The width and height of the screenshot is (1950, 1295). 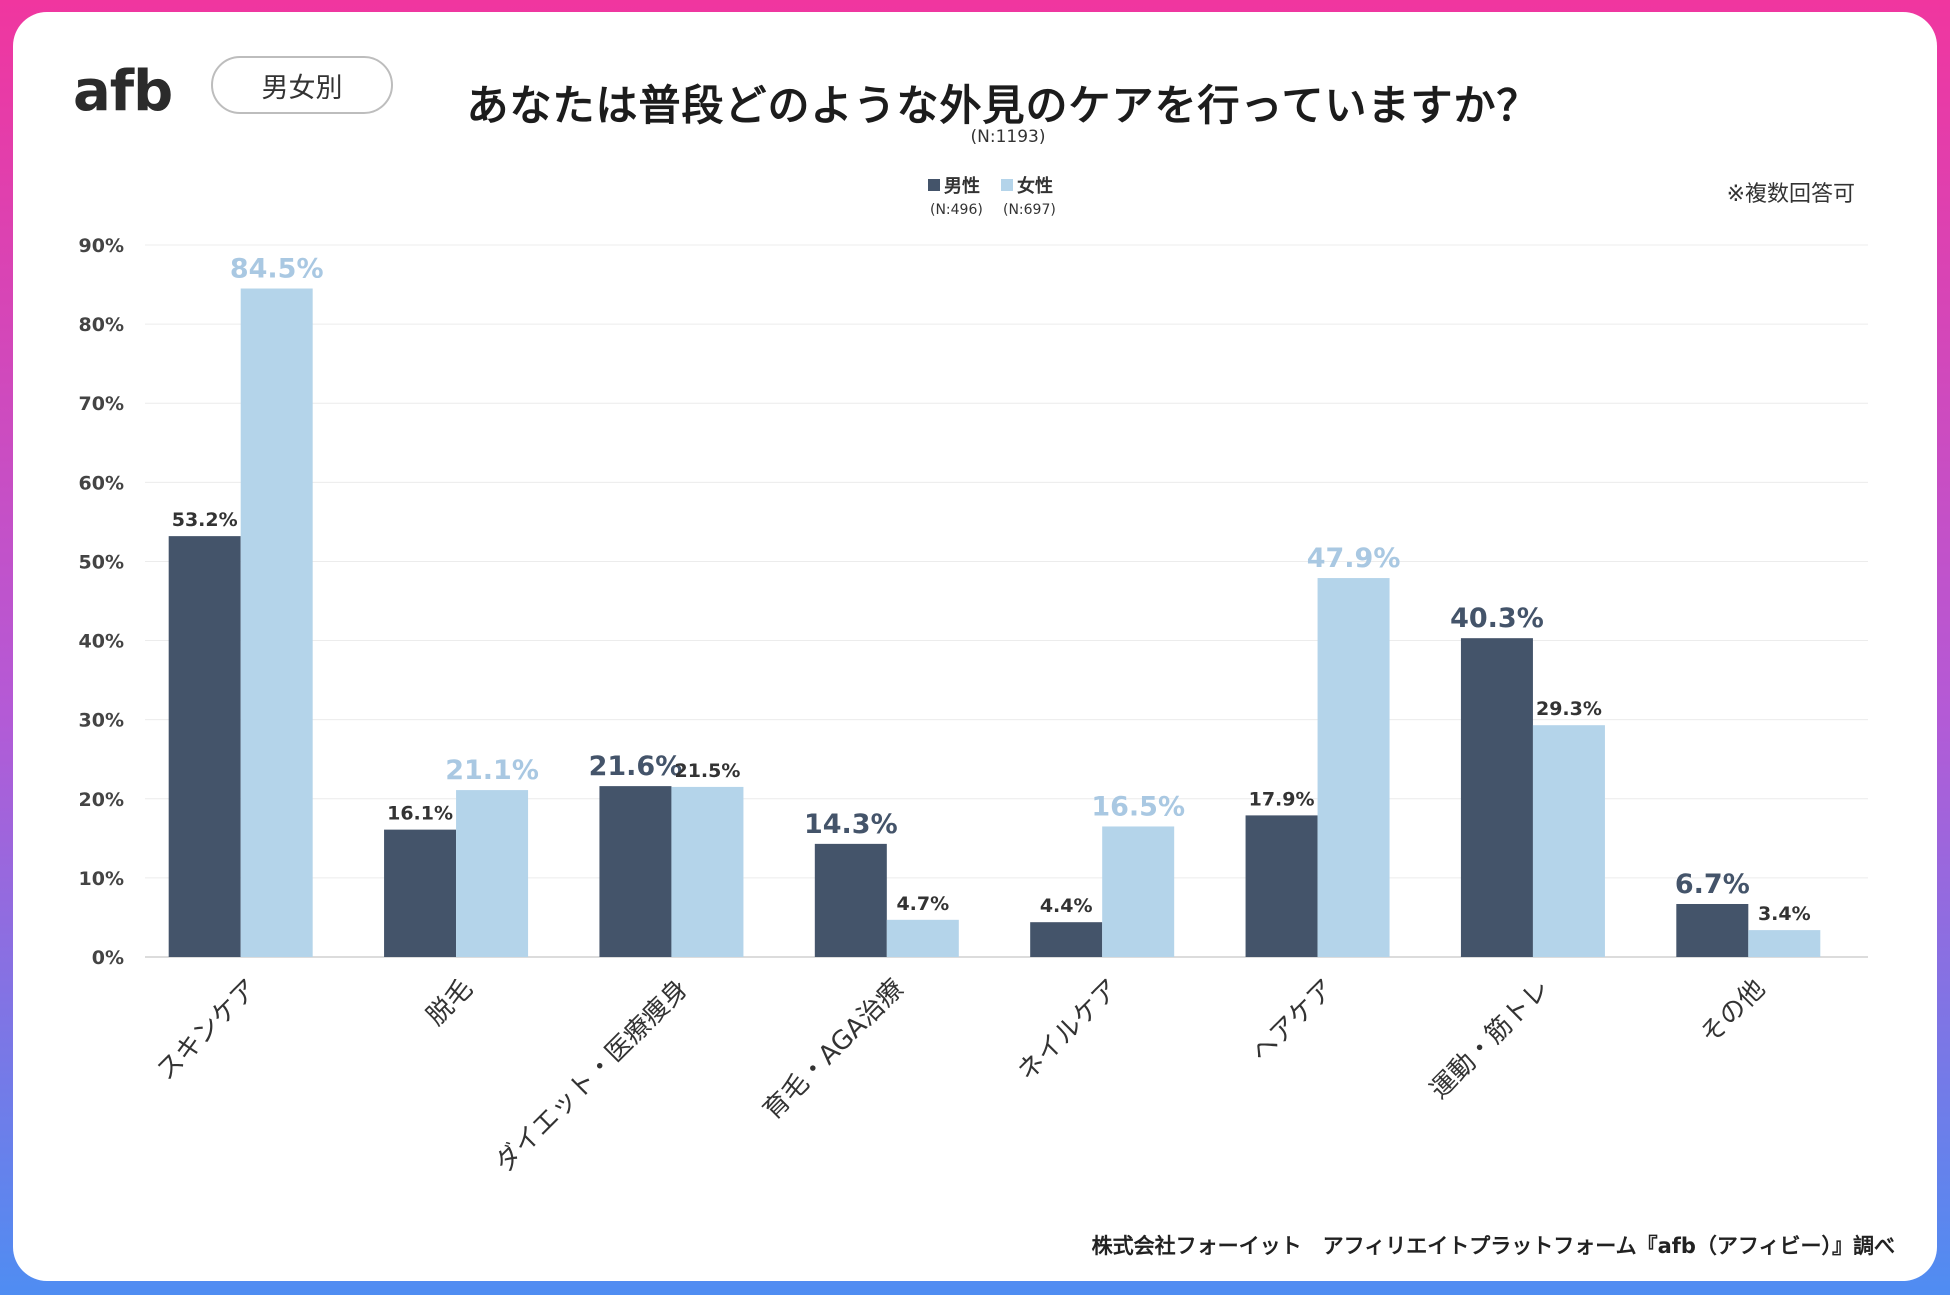 I want to click on legend-item-female: 女性 (N:697), so click(x=1028, y=195).